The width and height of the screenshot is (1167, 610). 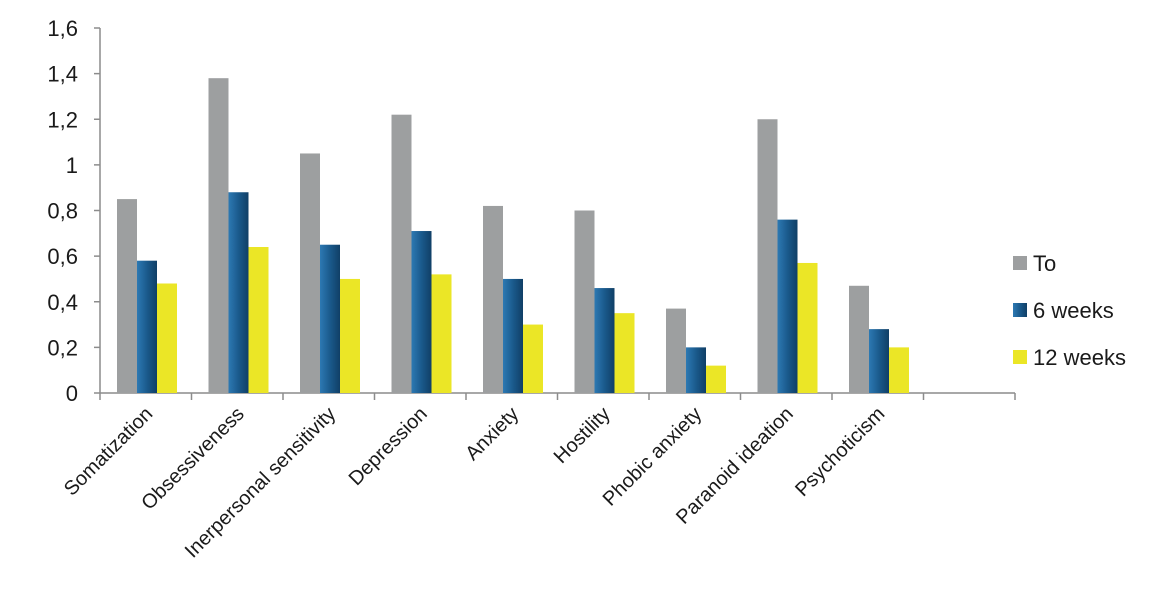 What do you see at coordinates (388, 446) in the screenshot?
I see `x-tick-label: Depression` at bounding box center [388, 446].